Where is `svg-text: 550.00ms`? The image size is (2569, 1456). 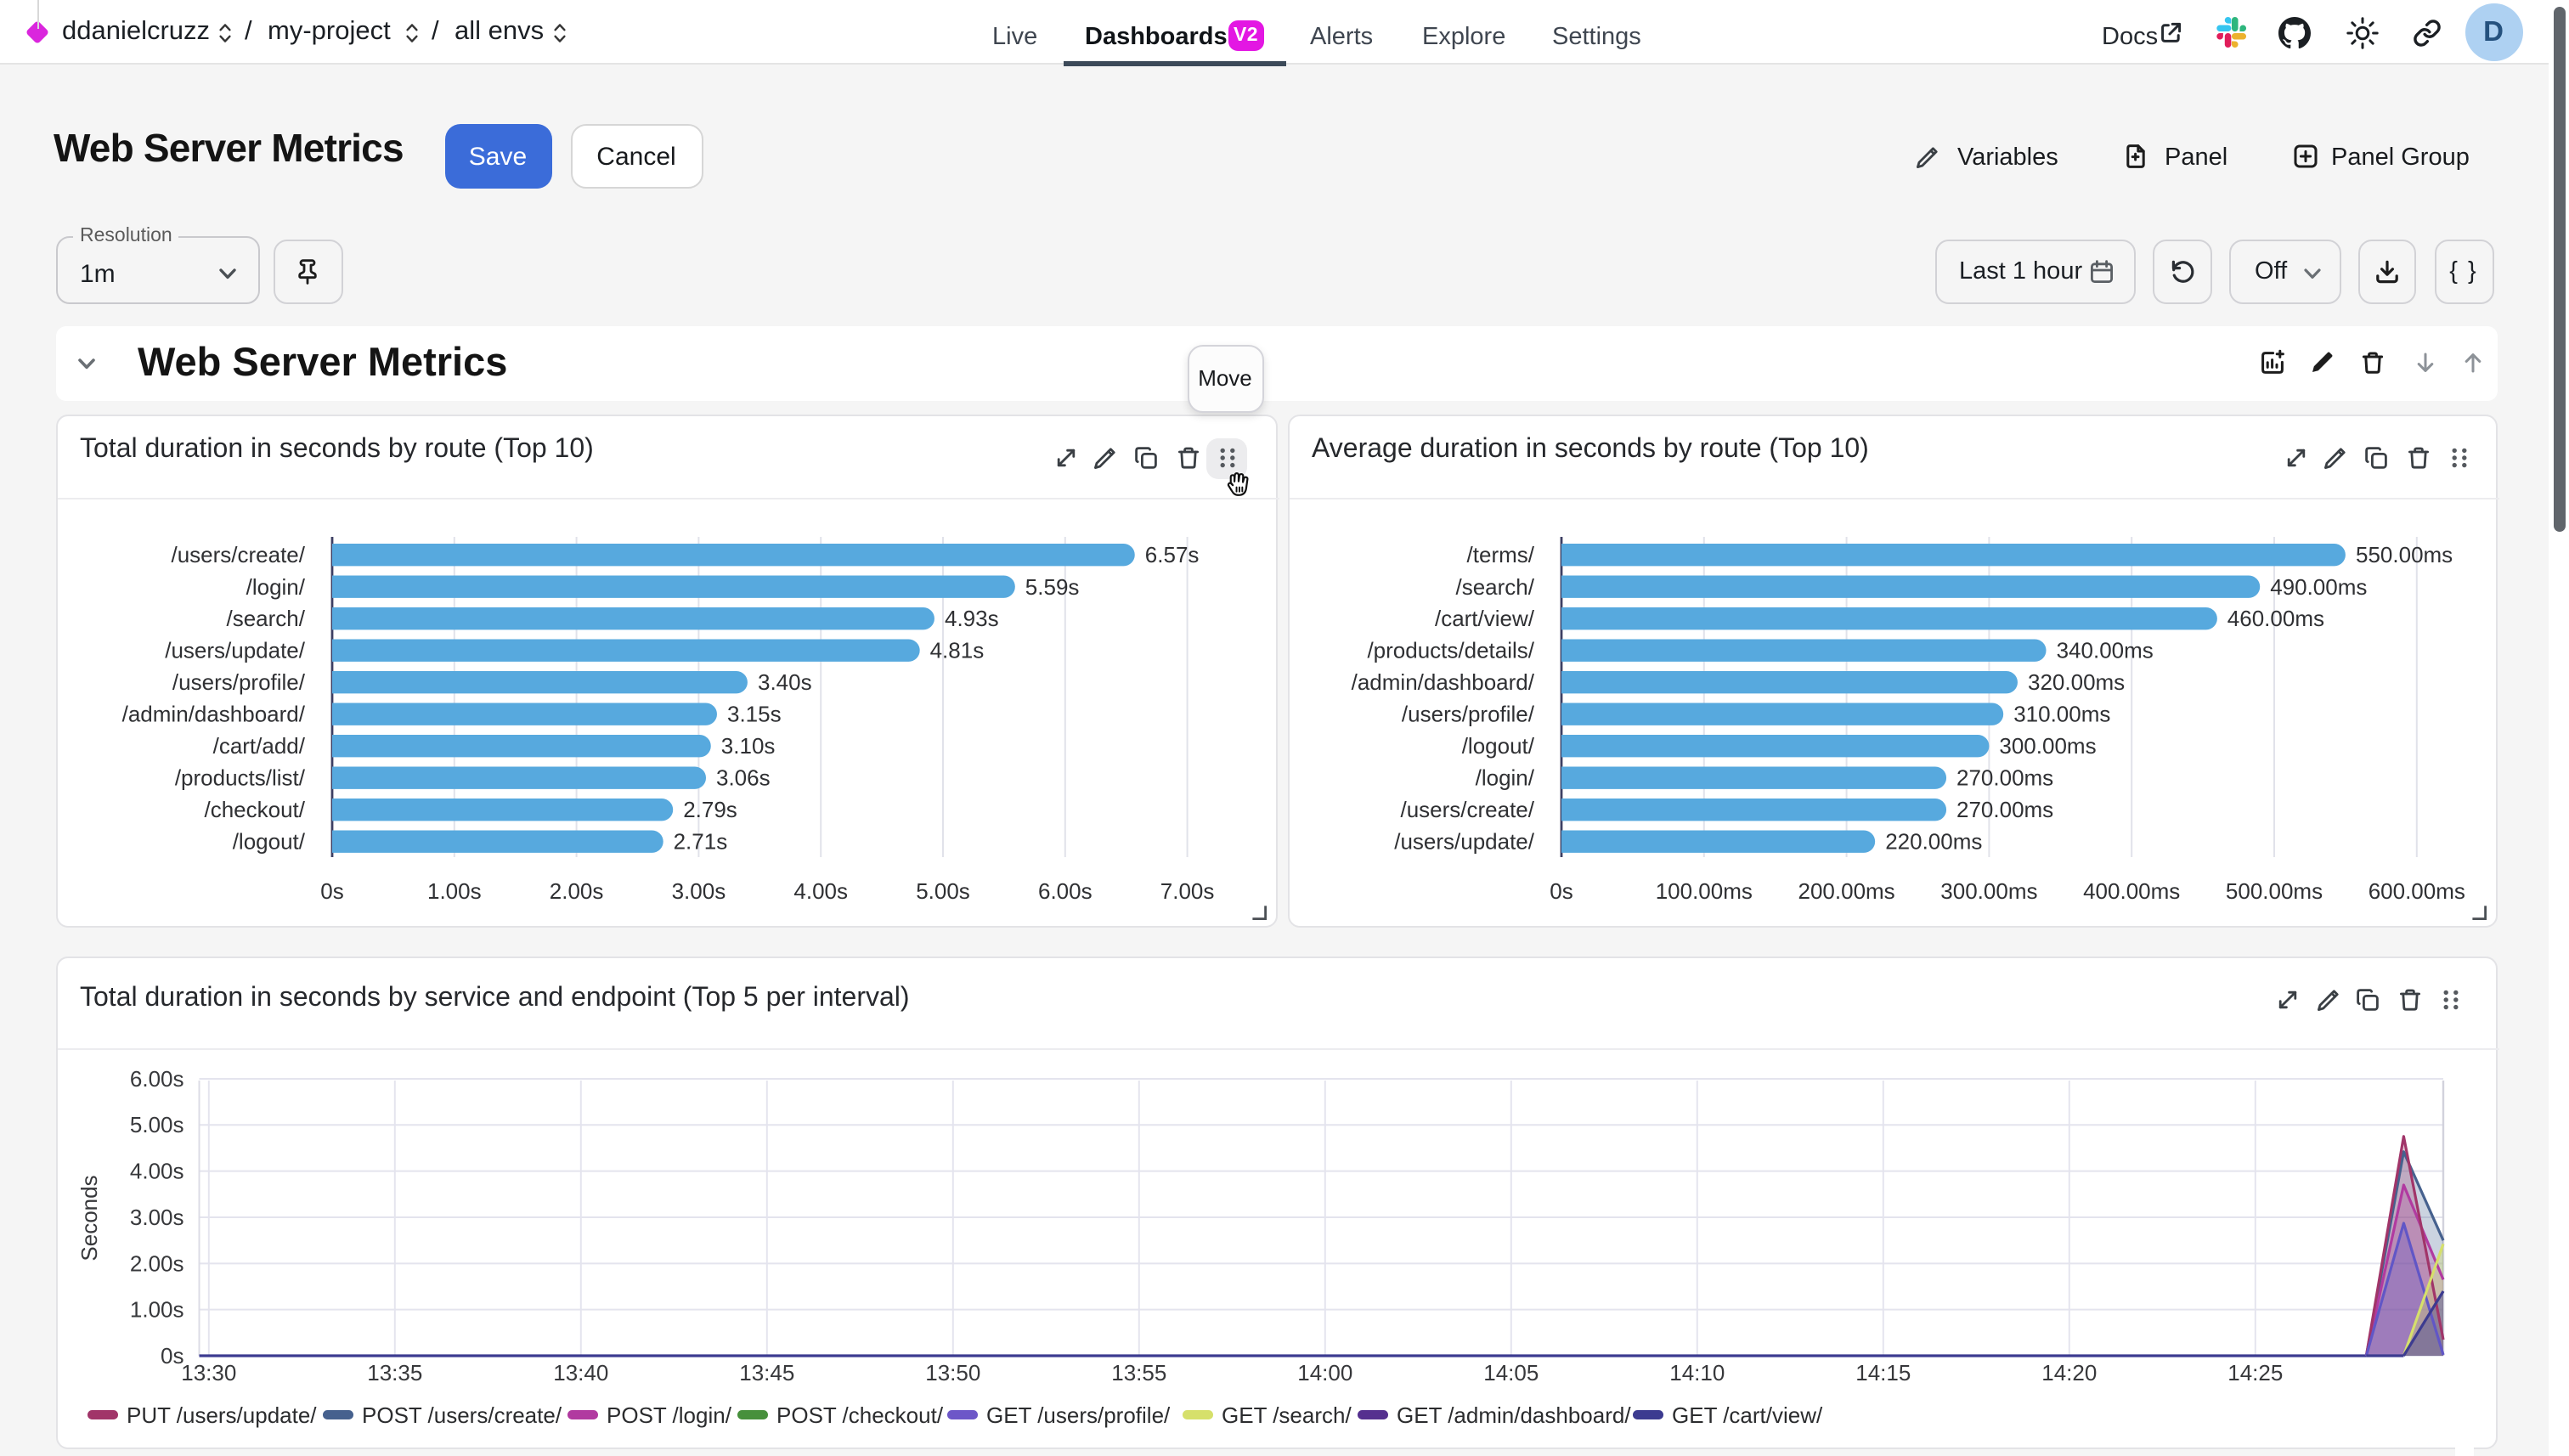 svg-text: 550.00ms is located at coordinates (2404, 554).